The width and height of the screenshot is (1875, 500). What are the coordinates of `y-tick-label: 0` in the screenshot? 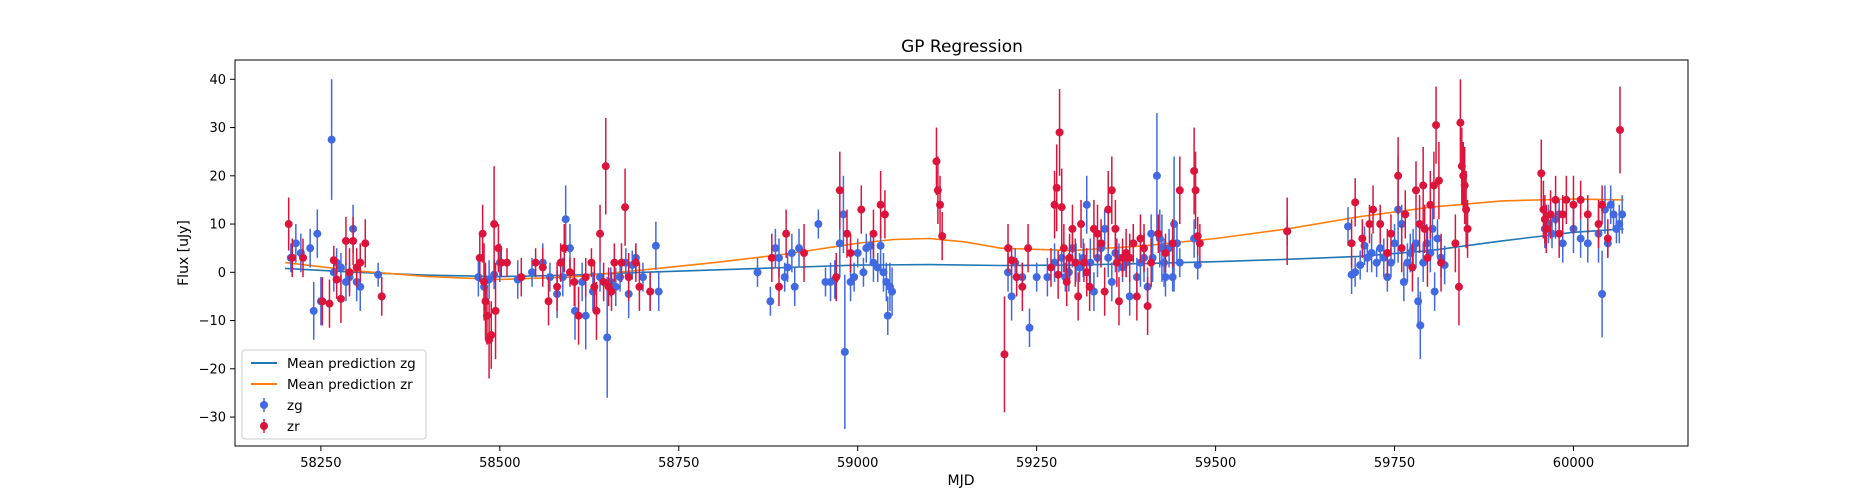 It's located at (222, 273).